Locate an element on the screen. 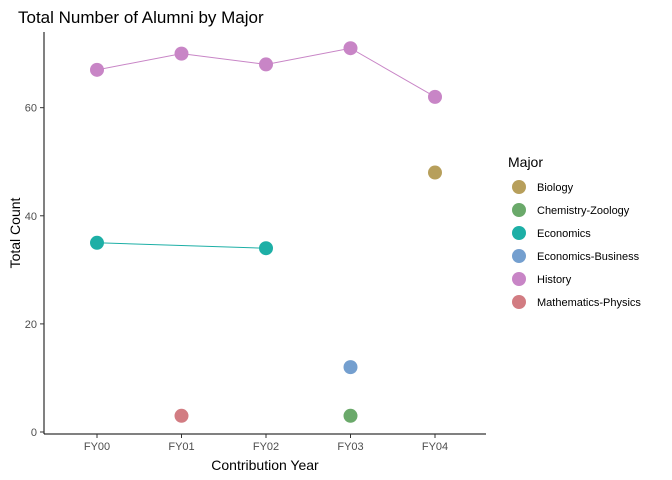 This screenshot has width=672, height=480. x-tick-label: FY00 is located at coordinates (97, 447).